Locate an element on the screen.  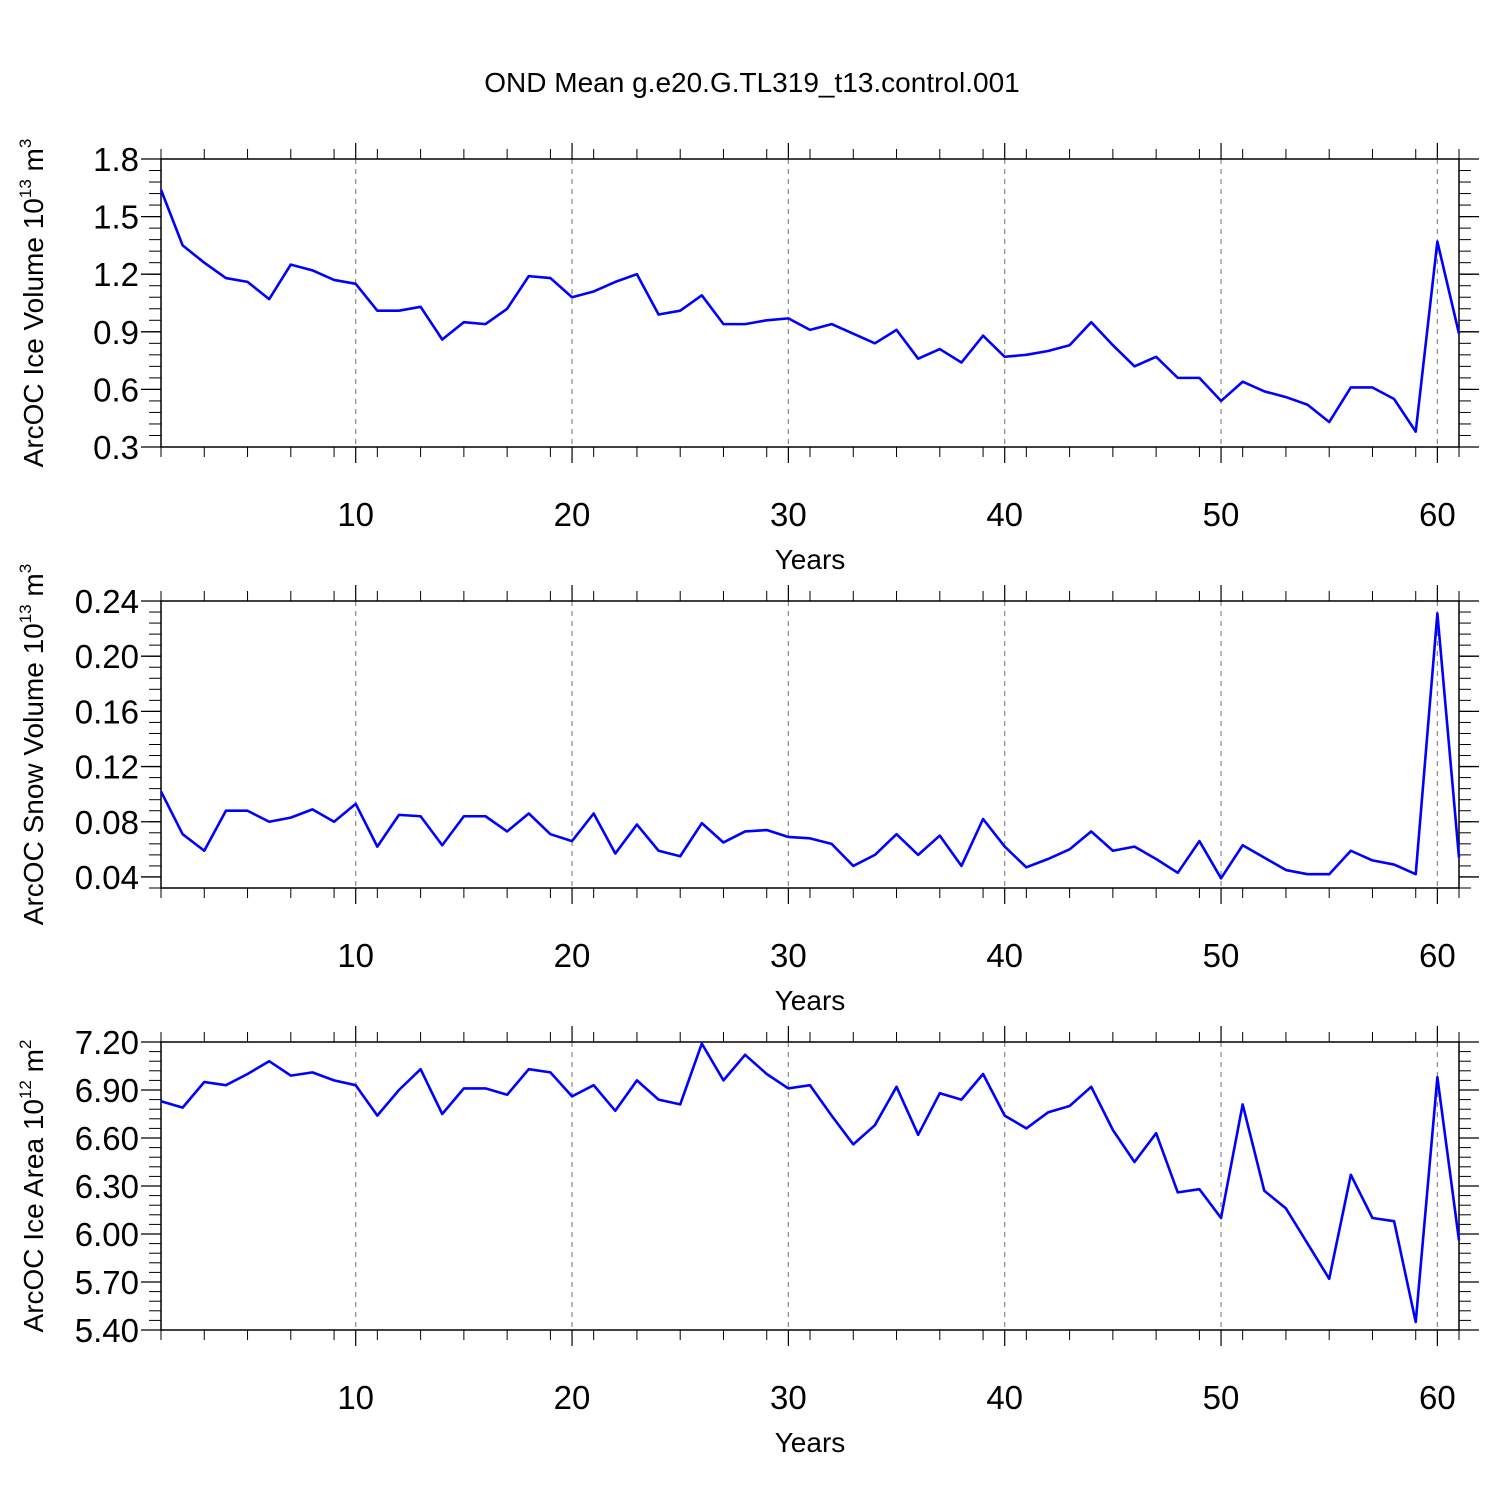
y-tick-label: 6.60 is located at coordinates (107, 1138).